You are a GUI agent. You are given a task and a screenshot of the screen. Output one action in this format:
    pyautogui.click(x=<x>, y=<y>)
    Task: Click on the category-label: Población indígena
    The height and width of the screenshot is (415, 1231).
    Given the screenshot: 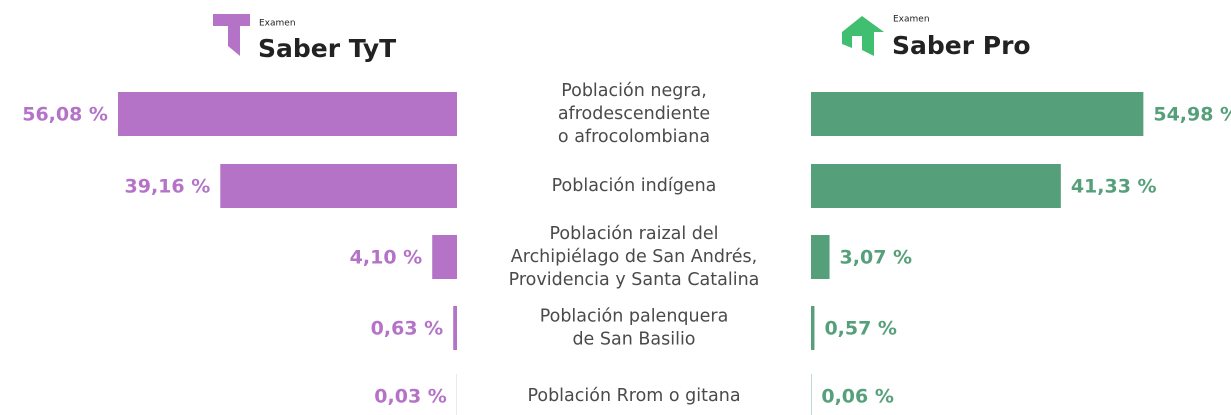 What is the action you would take?
    pyautogui.click(x=634, y=186)
    